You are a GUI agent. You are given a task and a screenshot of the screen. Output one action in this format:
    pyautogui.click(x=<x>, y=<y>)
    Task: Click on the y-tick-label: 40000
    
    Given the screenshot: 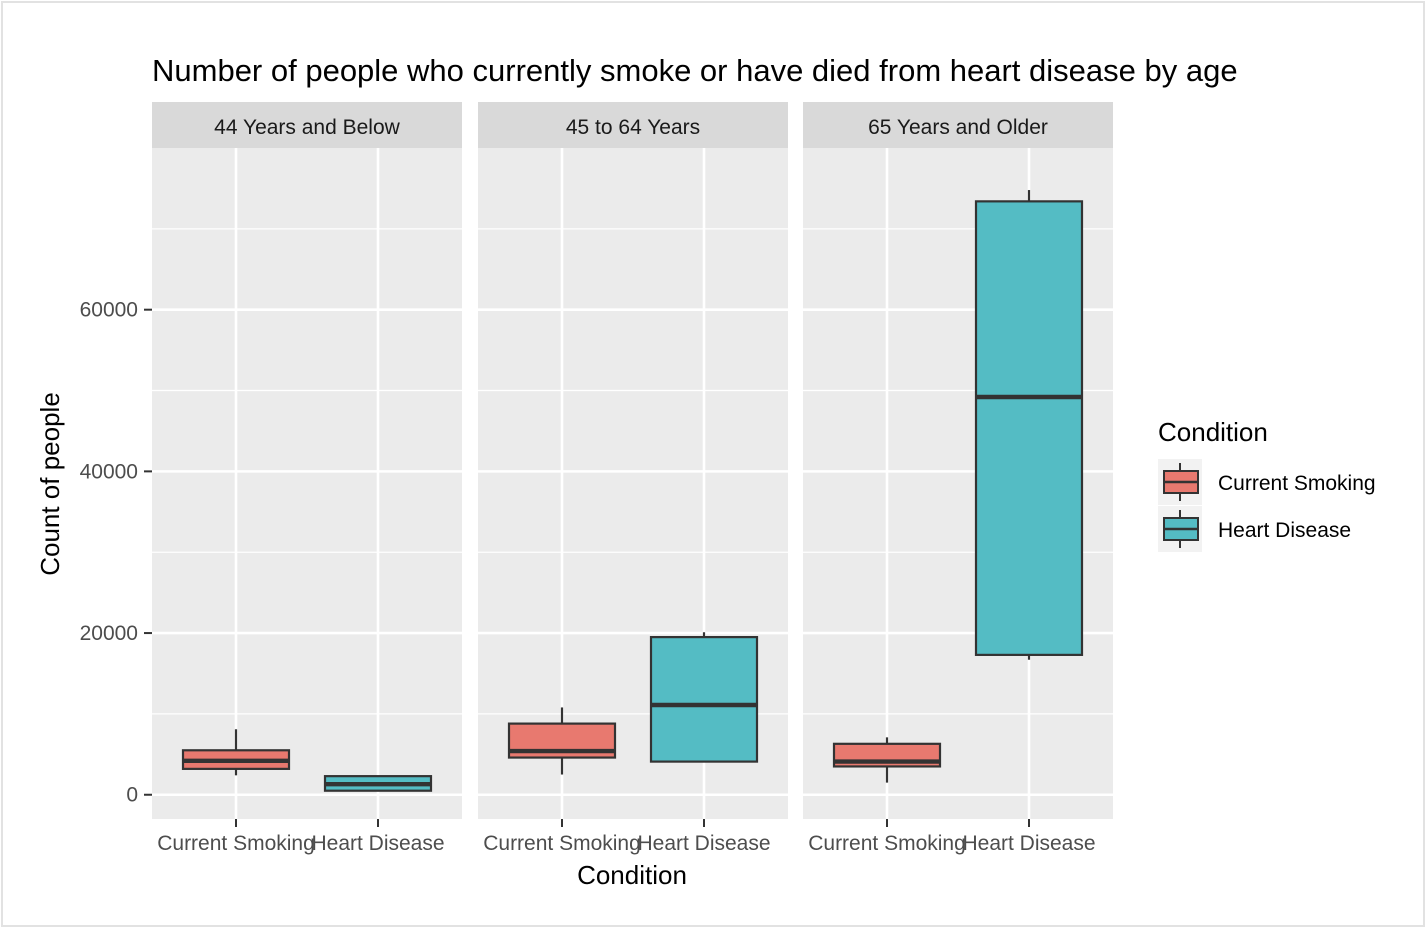 What is the action you would take?
    pyautogui.click(x=109, y=471)
    